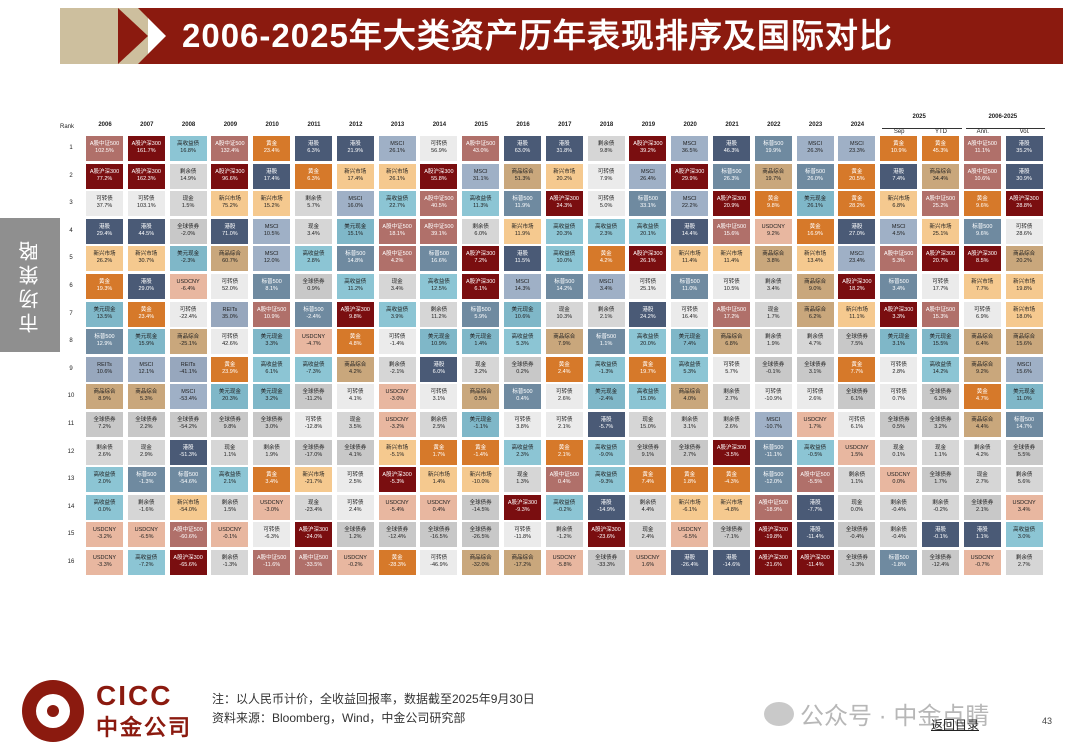 The image size is (1080, 755). What do you see at coordinates (230, 397) in the screenshot?
I see `asset-cell: 美元现金 20.3%` at bounding box center [230, 397].